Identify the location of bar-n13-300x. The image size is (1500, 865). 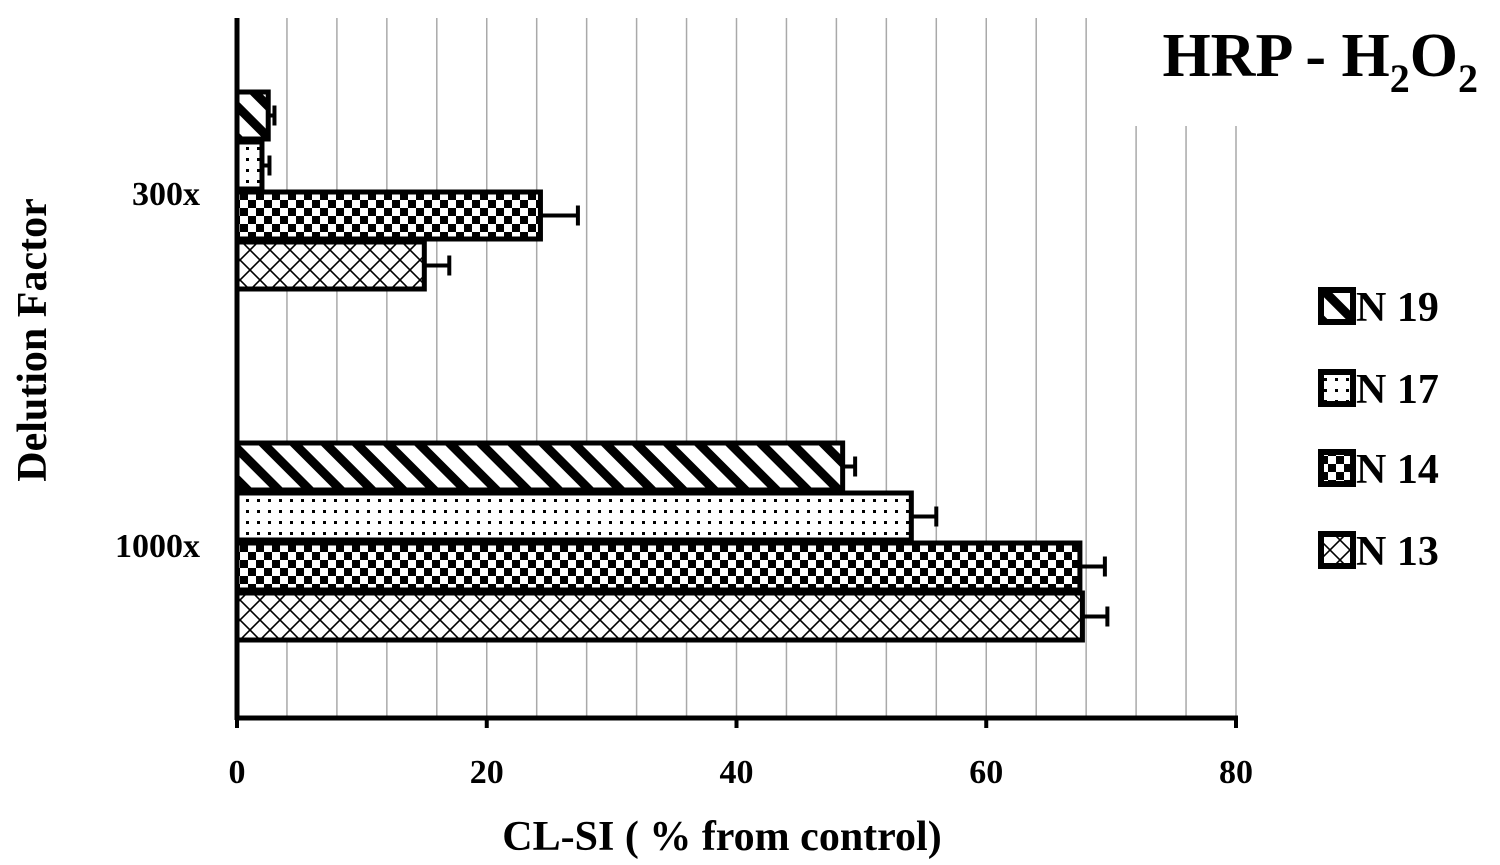
(330, 265).